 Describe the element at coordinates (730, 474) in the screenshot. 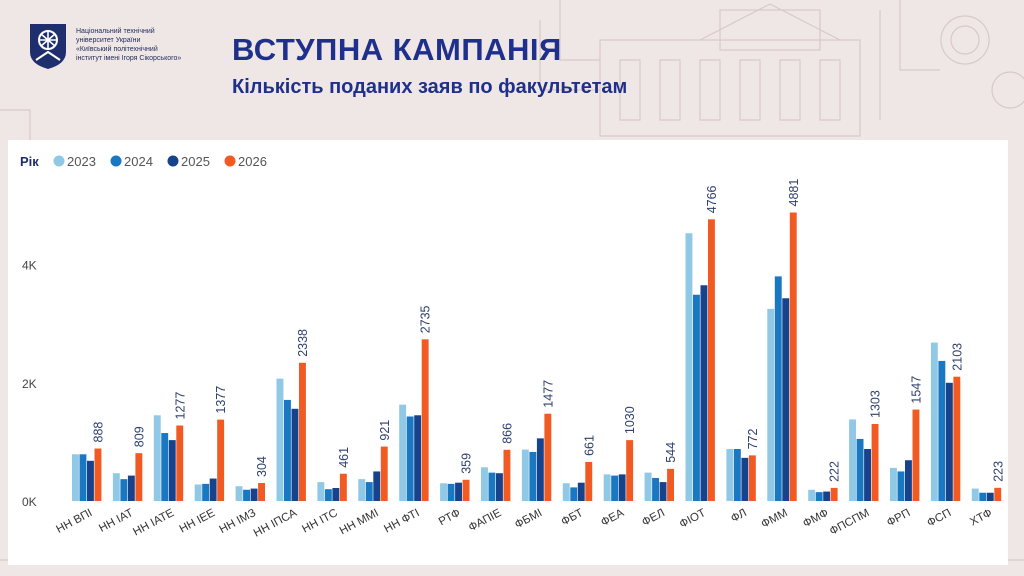

I see `bar-ФЛ-2023` at that location.